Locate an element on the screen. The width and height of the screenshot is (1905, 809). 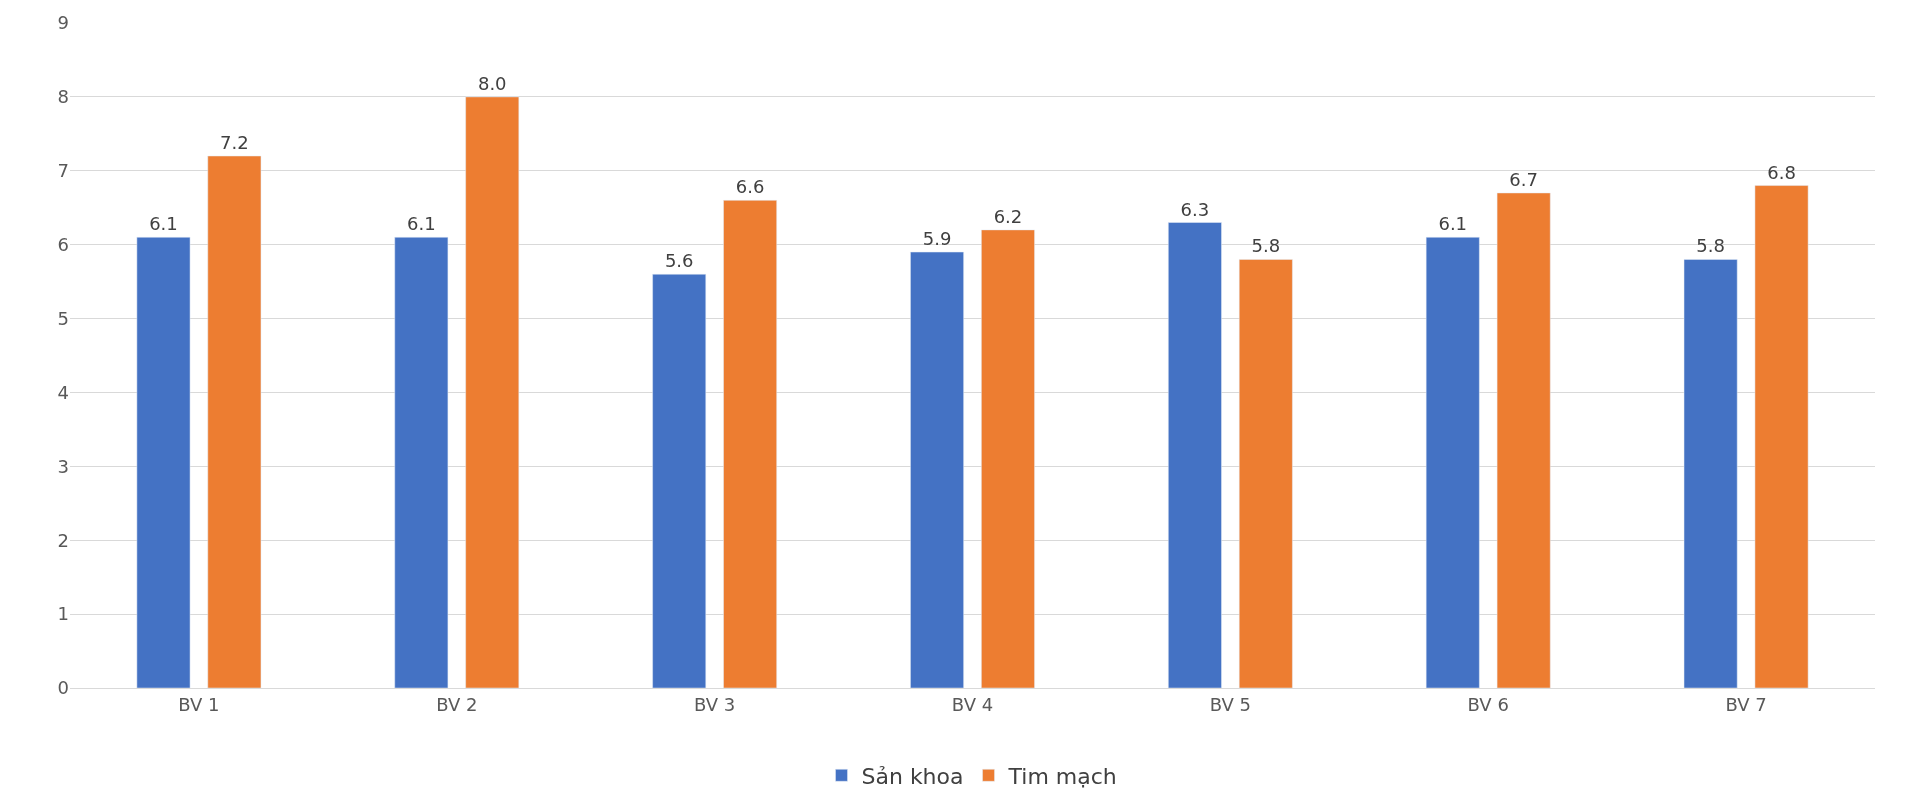
data-label: 6.2 is located at coordinates (1008, 216).